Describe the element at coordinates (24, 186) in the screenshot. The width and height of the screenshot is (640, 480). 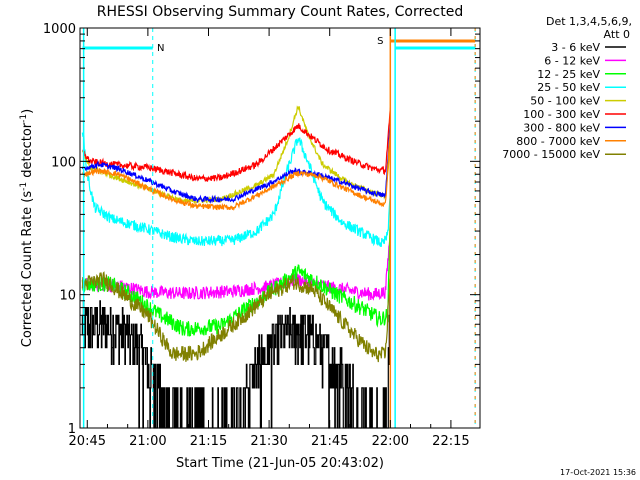
I see `y-label-sup-1: -1` at that location.